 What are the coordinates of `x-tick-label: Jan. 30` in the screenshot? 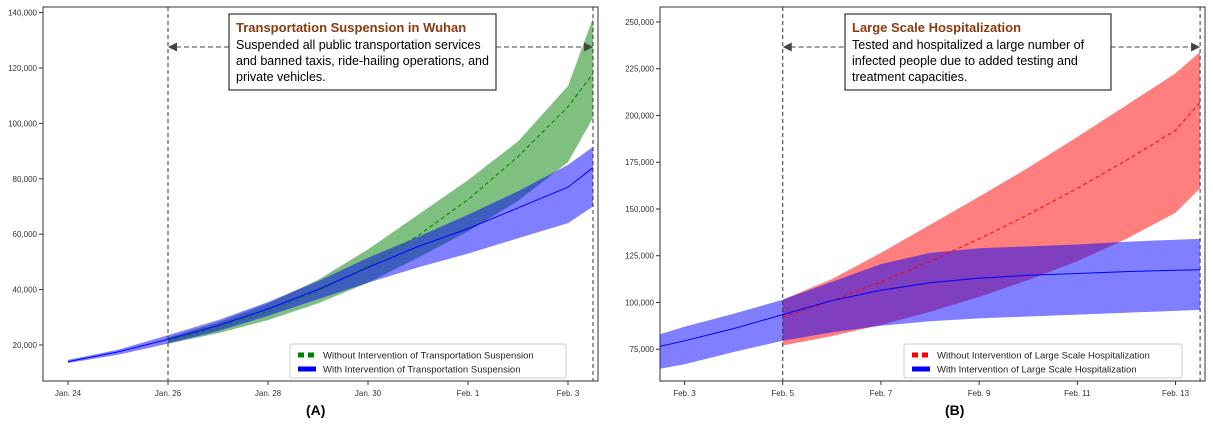 It's located at (368, 393).